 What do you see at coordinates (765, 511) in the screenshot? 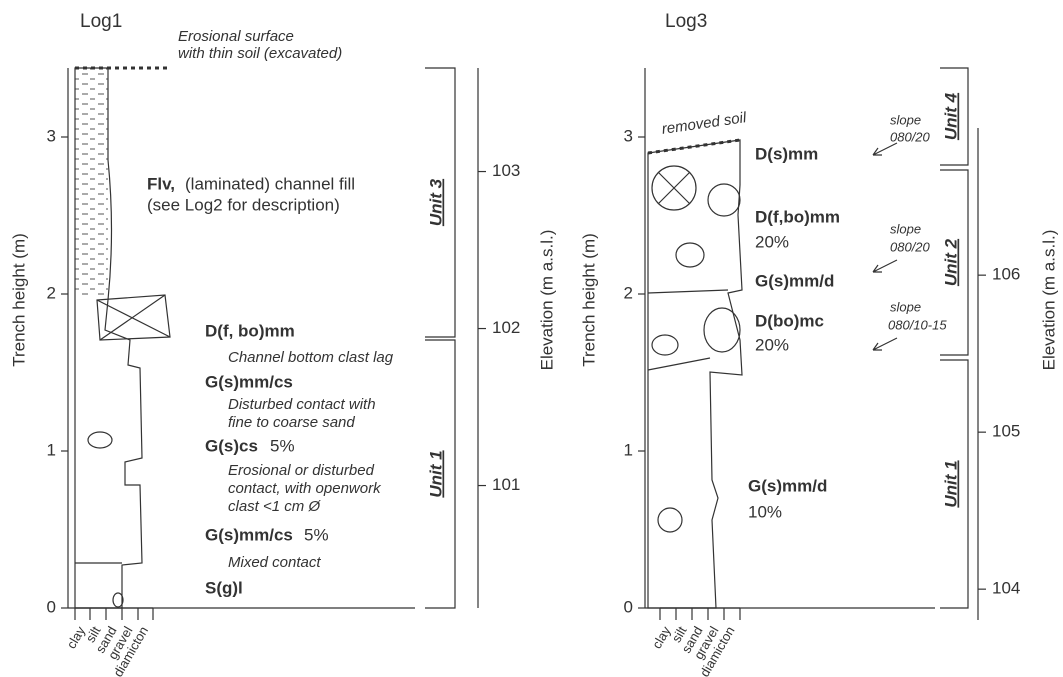
I see `annotation: 10%` at bounding box center [765, 511].